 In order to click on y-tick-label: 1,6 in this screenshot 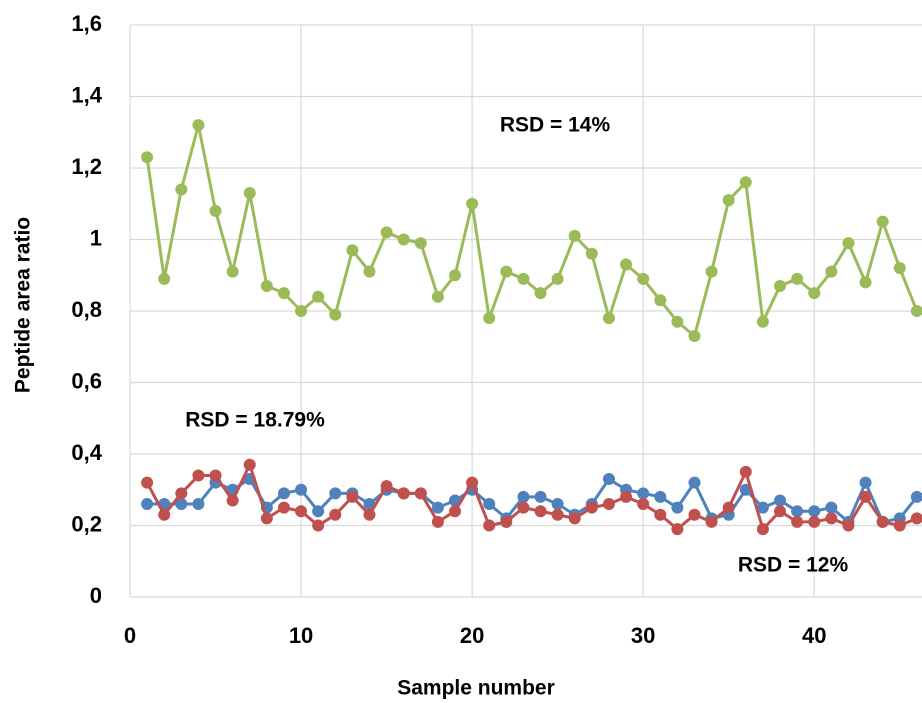, I will do `click(86, 23)`.